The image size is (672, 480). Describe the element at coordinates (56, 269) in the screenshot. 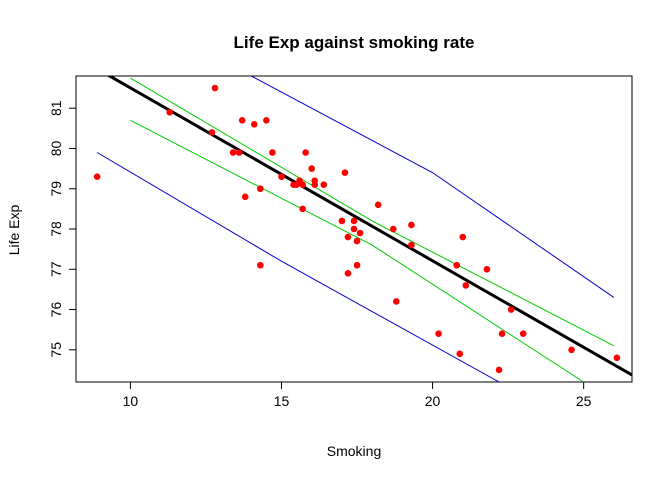

I see `y-tick-label-2: 77` at that location.